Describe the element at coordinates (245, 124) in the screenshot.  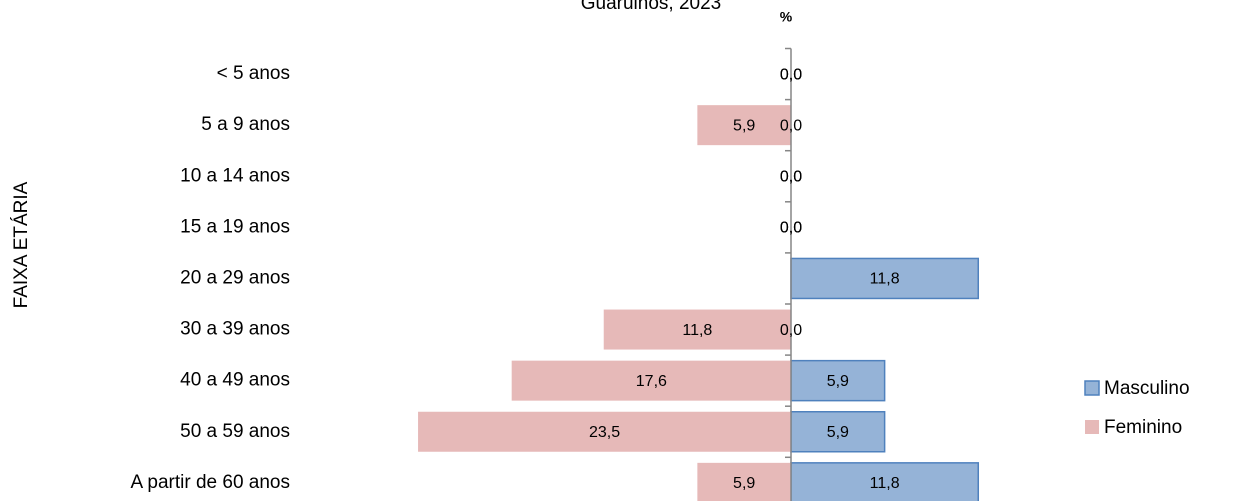
I see `y-tick-label: 5 a 9 anos` at that location.